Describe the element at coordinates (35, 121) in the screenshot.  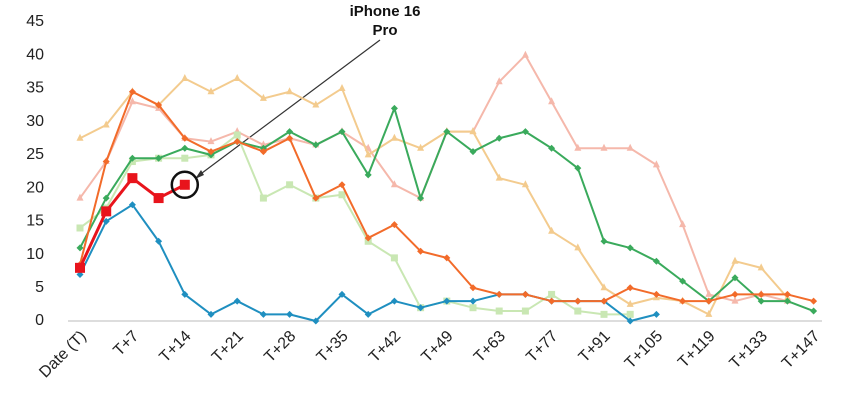
I see `y-tick-label: 30` at that location.